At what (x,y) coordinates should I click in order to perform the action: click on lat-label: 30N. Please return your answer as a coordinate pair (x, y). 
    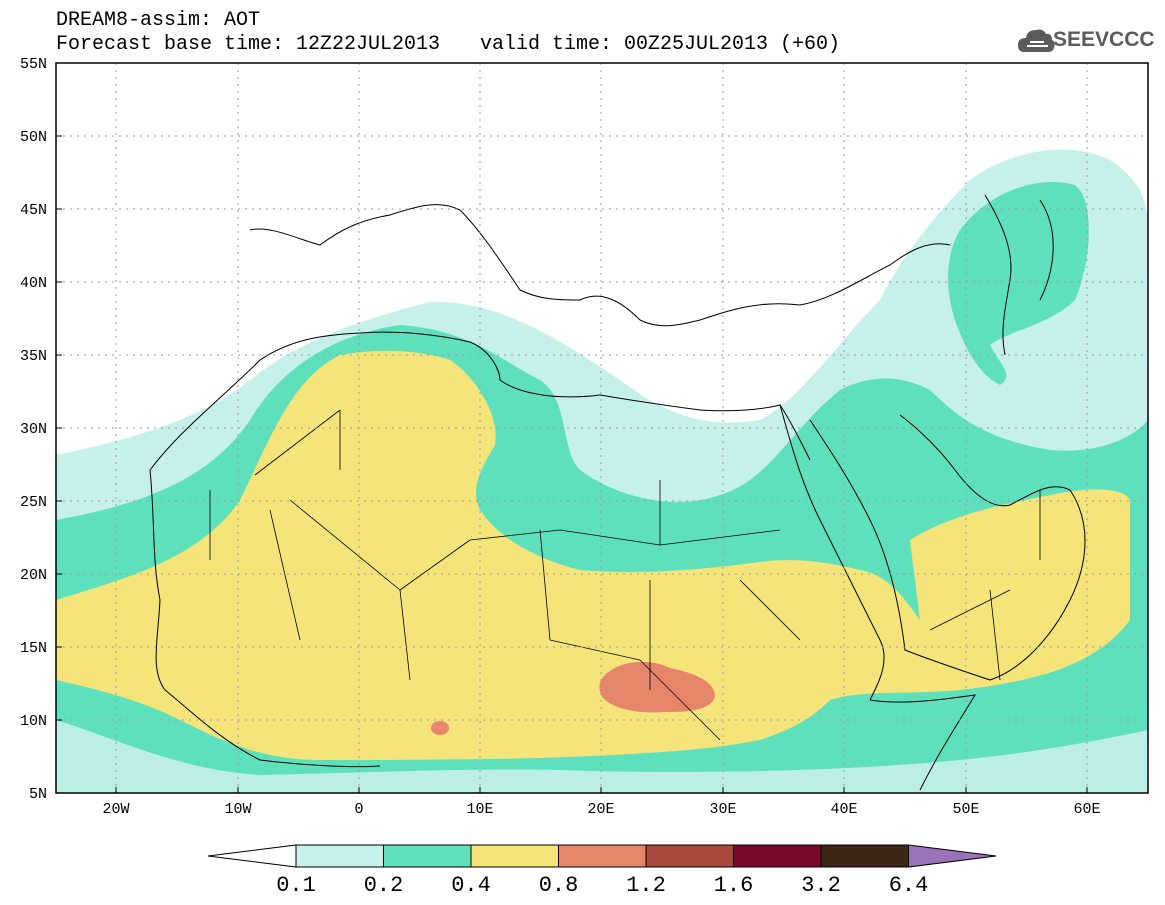
    Looking at the image, I should click on (33, 429).